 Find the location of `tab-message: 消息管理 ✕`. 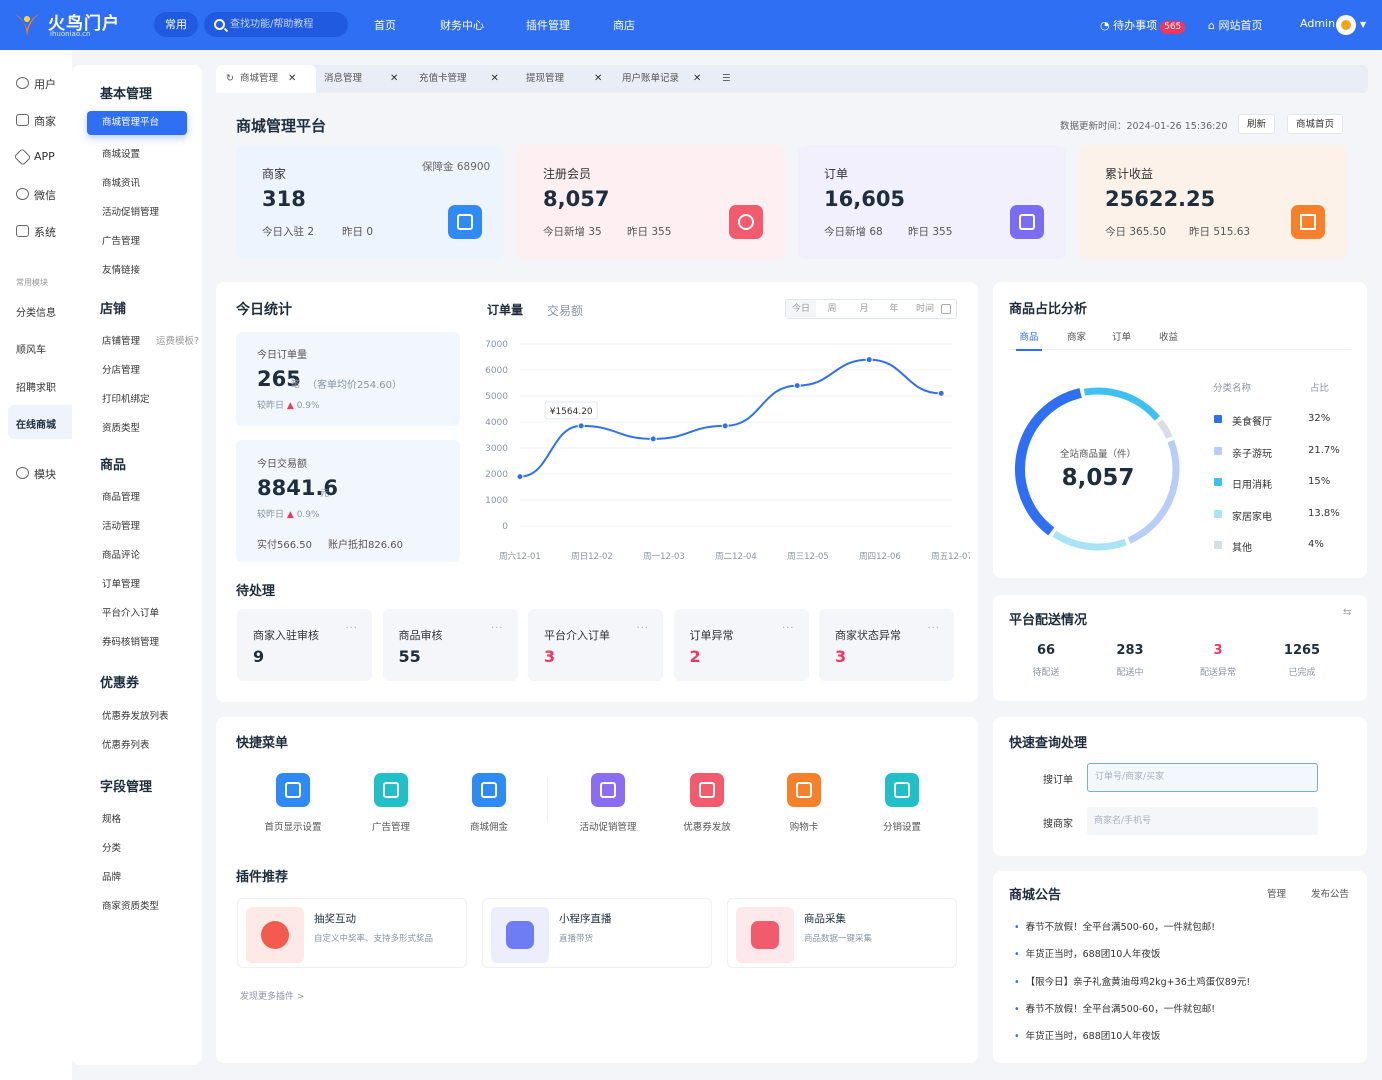

tab-message: 消息管理 ✕ is located at coordinates (370, 79).